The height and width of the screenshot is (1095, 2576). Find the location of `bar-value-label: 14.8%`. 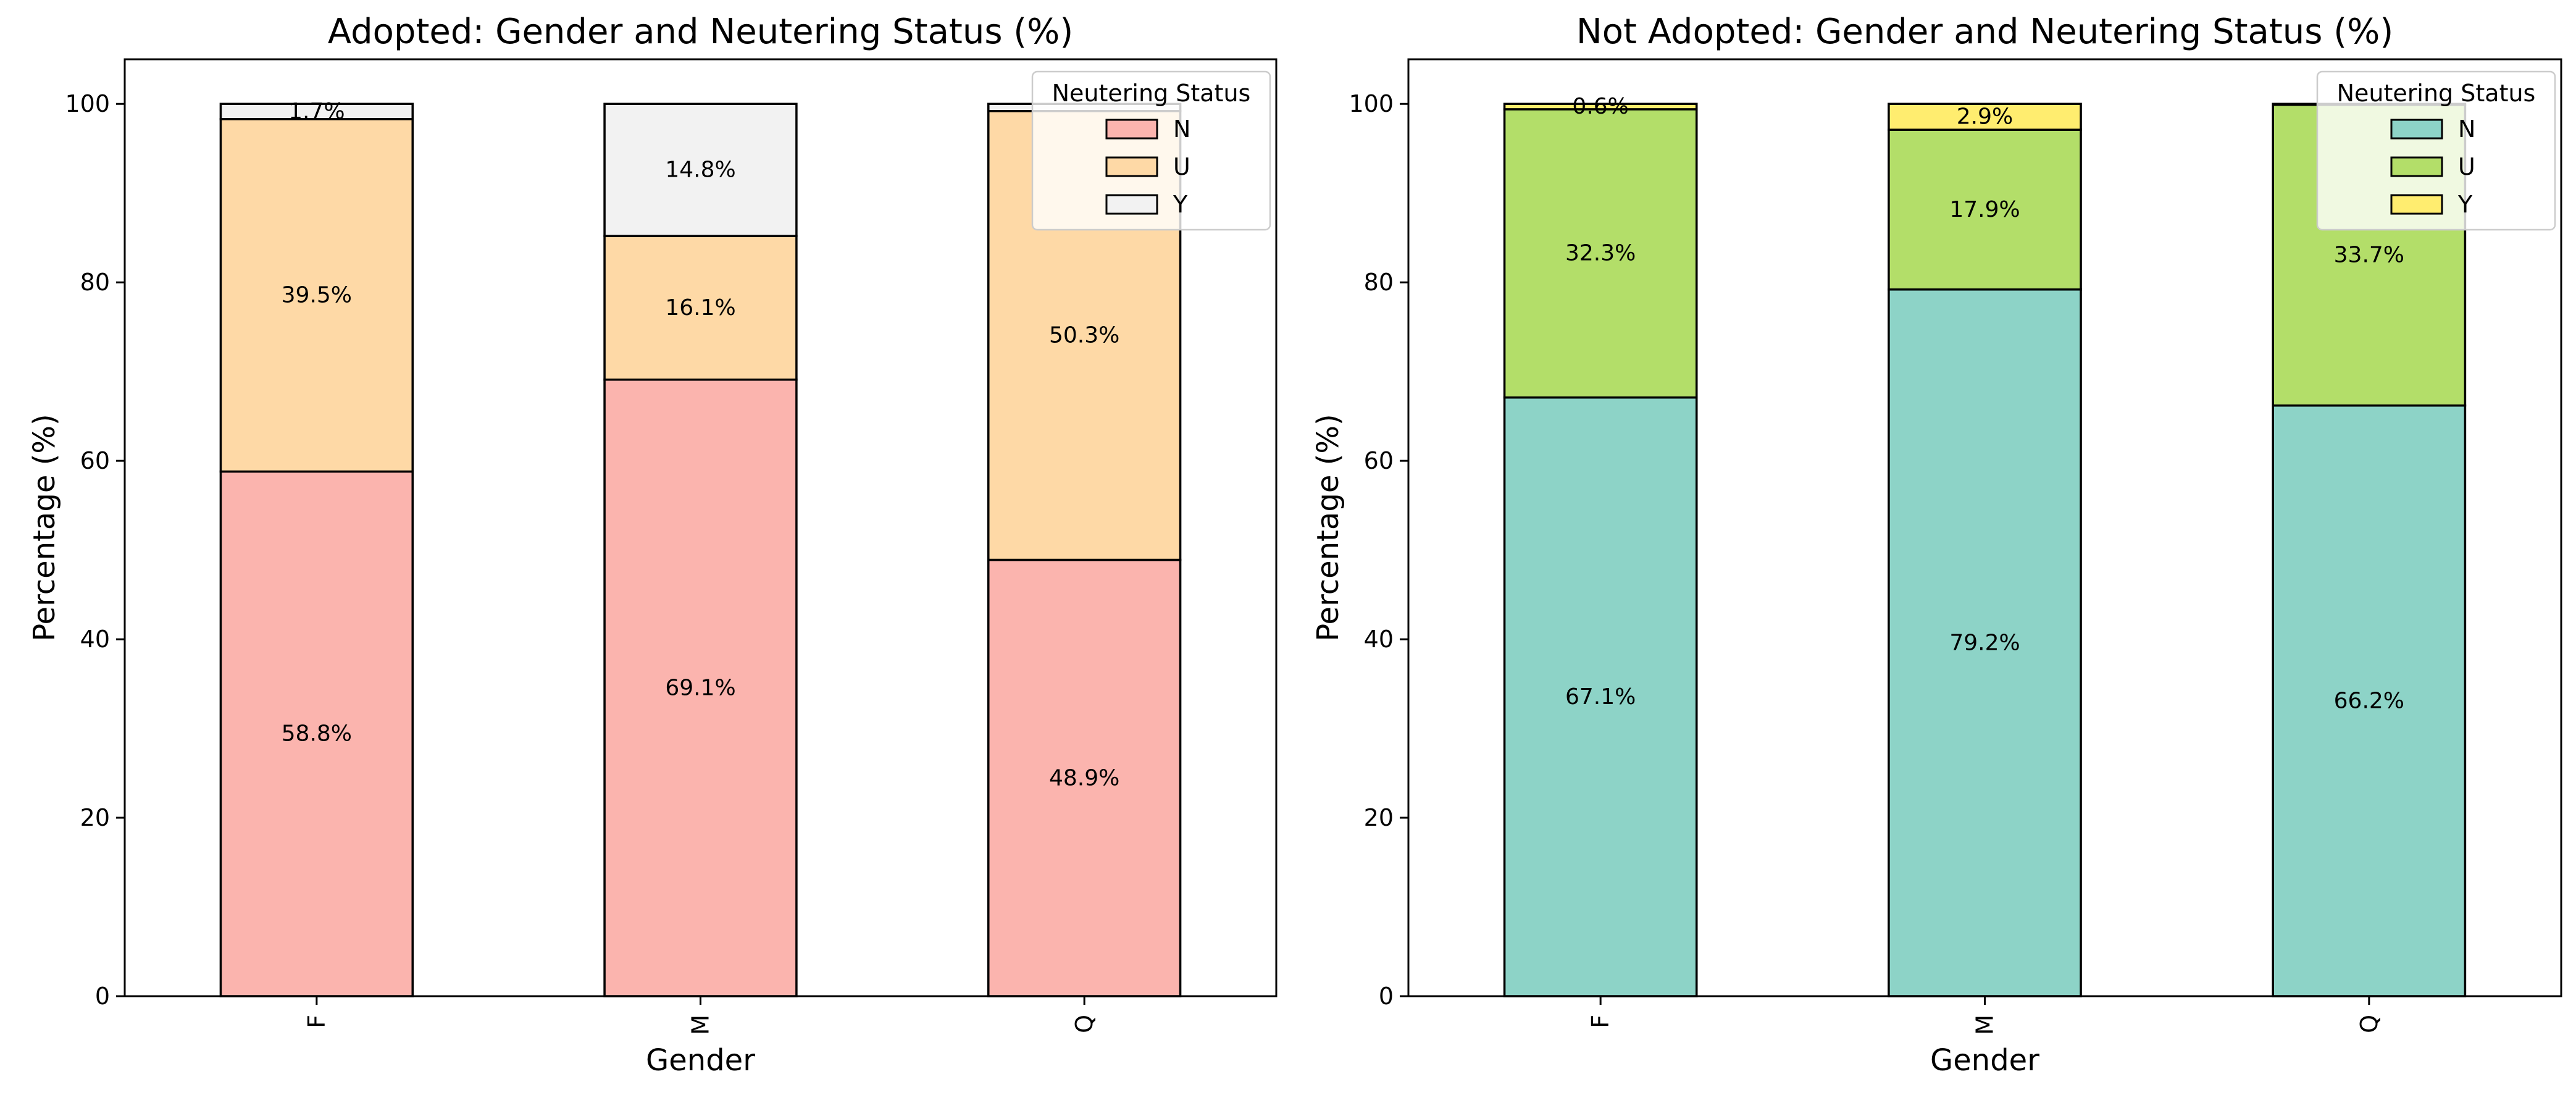

bar-value-label: 14.8% is located at coordinates (700, 170).